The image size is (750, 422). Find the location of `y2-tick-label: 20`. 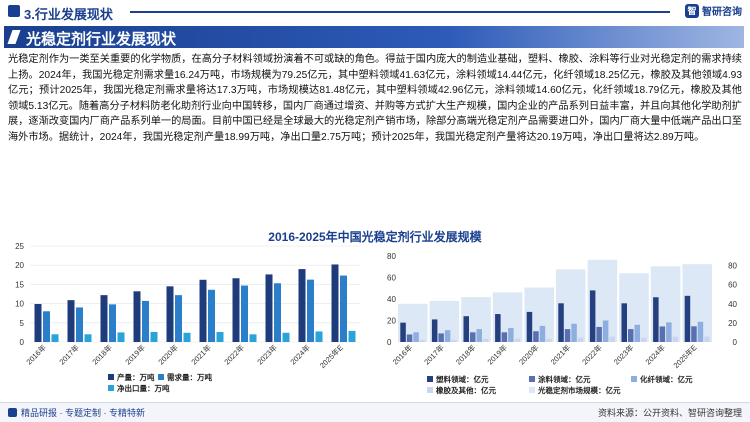

y2-tick-label: 20 is located at coordinates (732, 323).